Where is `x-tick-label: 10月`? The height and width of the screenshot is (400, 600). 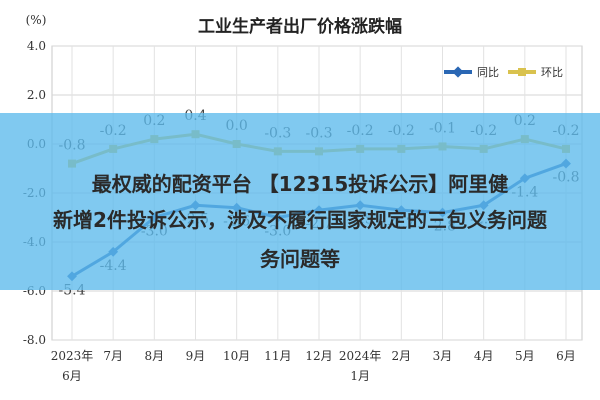
x-tick-label: 10月 is located at coordinates (236, 356).